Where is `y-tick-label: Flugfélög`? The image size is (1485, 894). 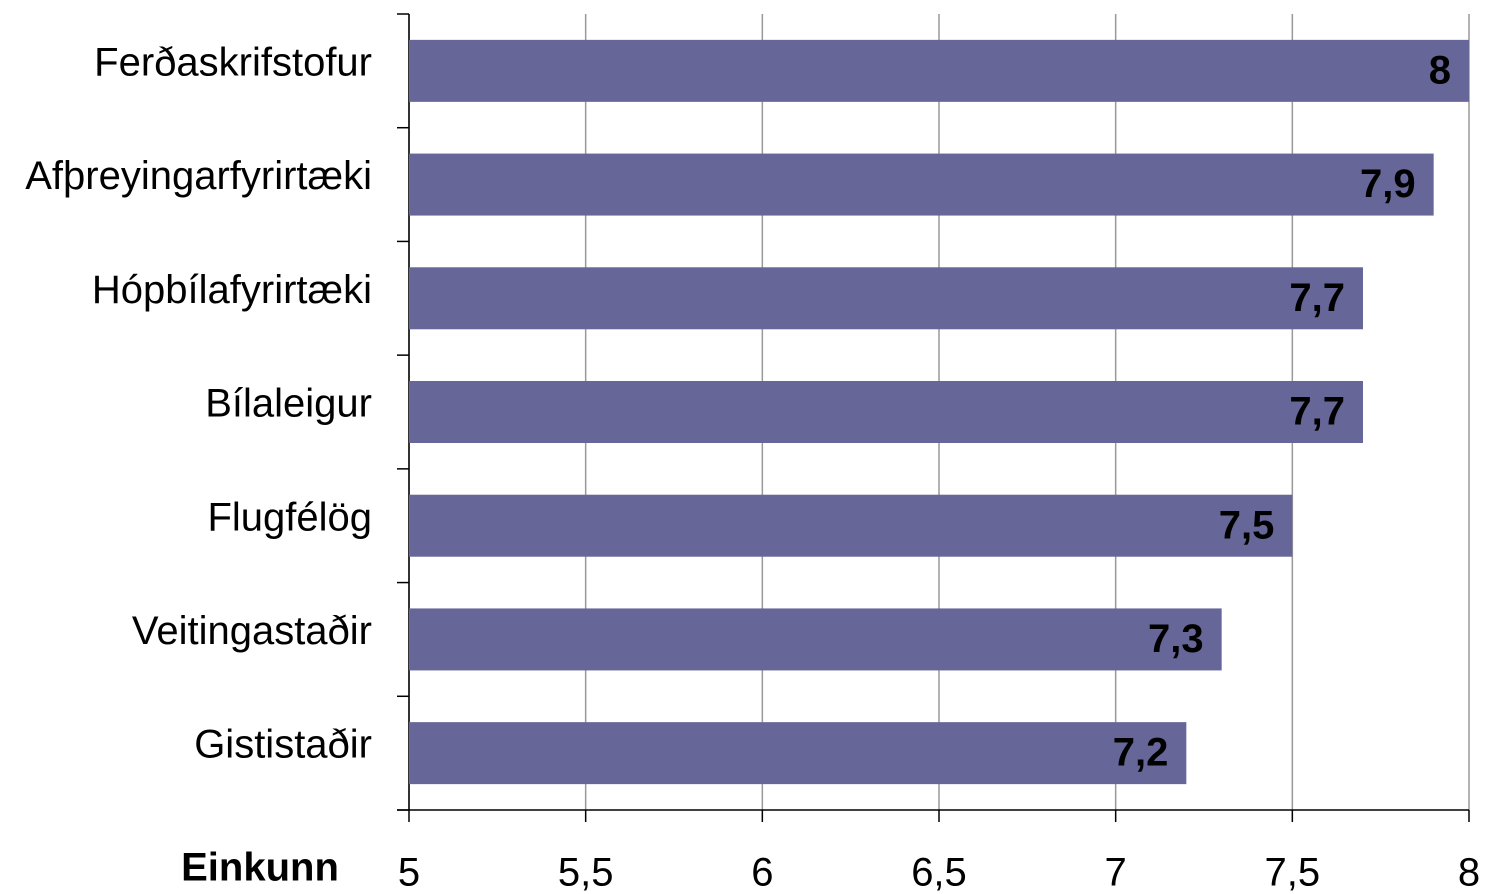 y-tick-label: Flugfélög is located at coordinates (289, 517).